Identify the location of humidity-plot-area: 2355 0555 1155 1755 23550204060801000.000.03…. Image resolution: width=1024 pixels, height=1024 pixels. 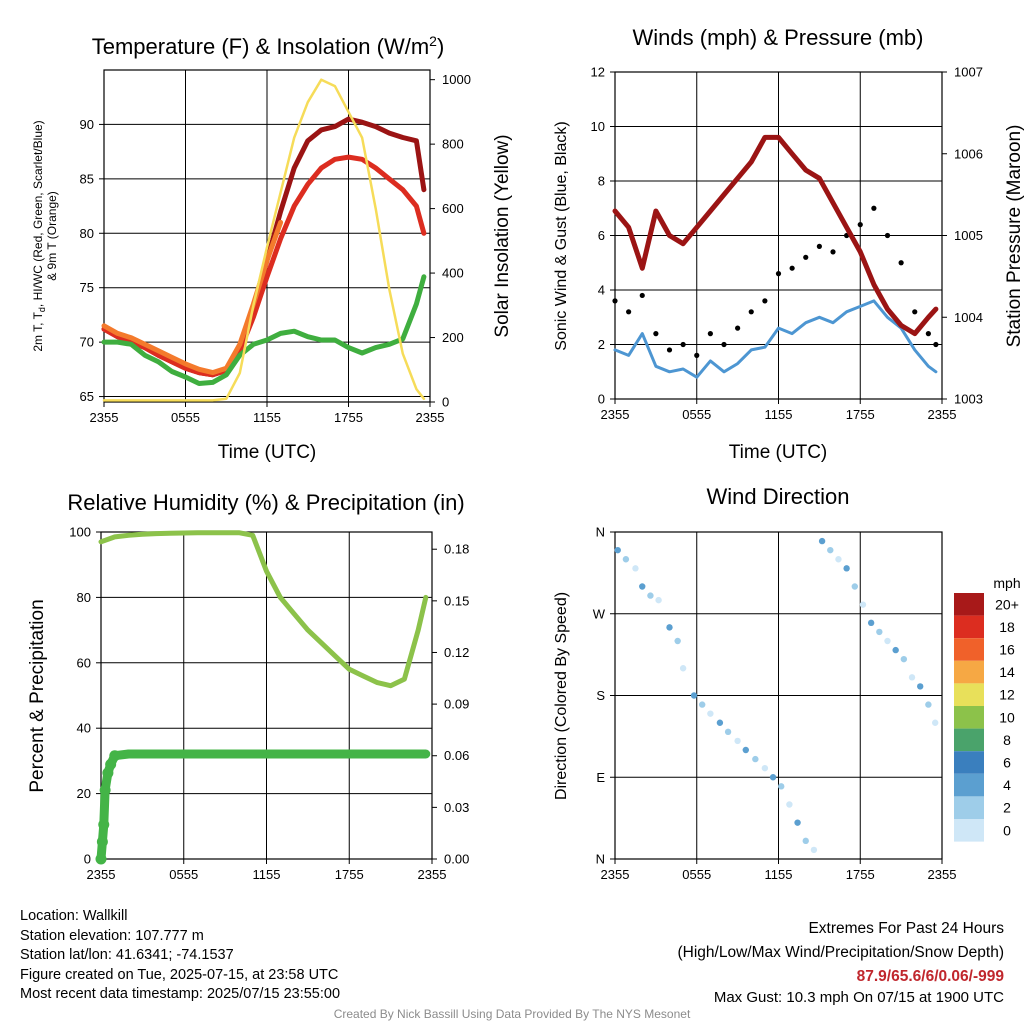
(269, 704).